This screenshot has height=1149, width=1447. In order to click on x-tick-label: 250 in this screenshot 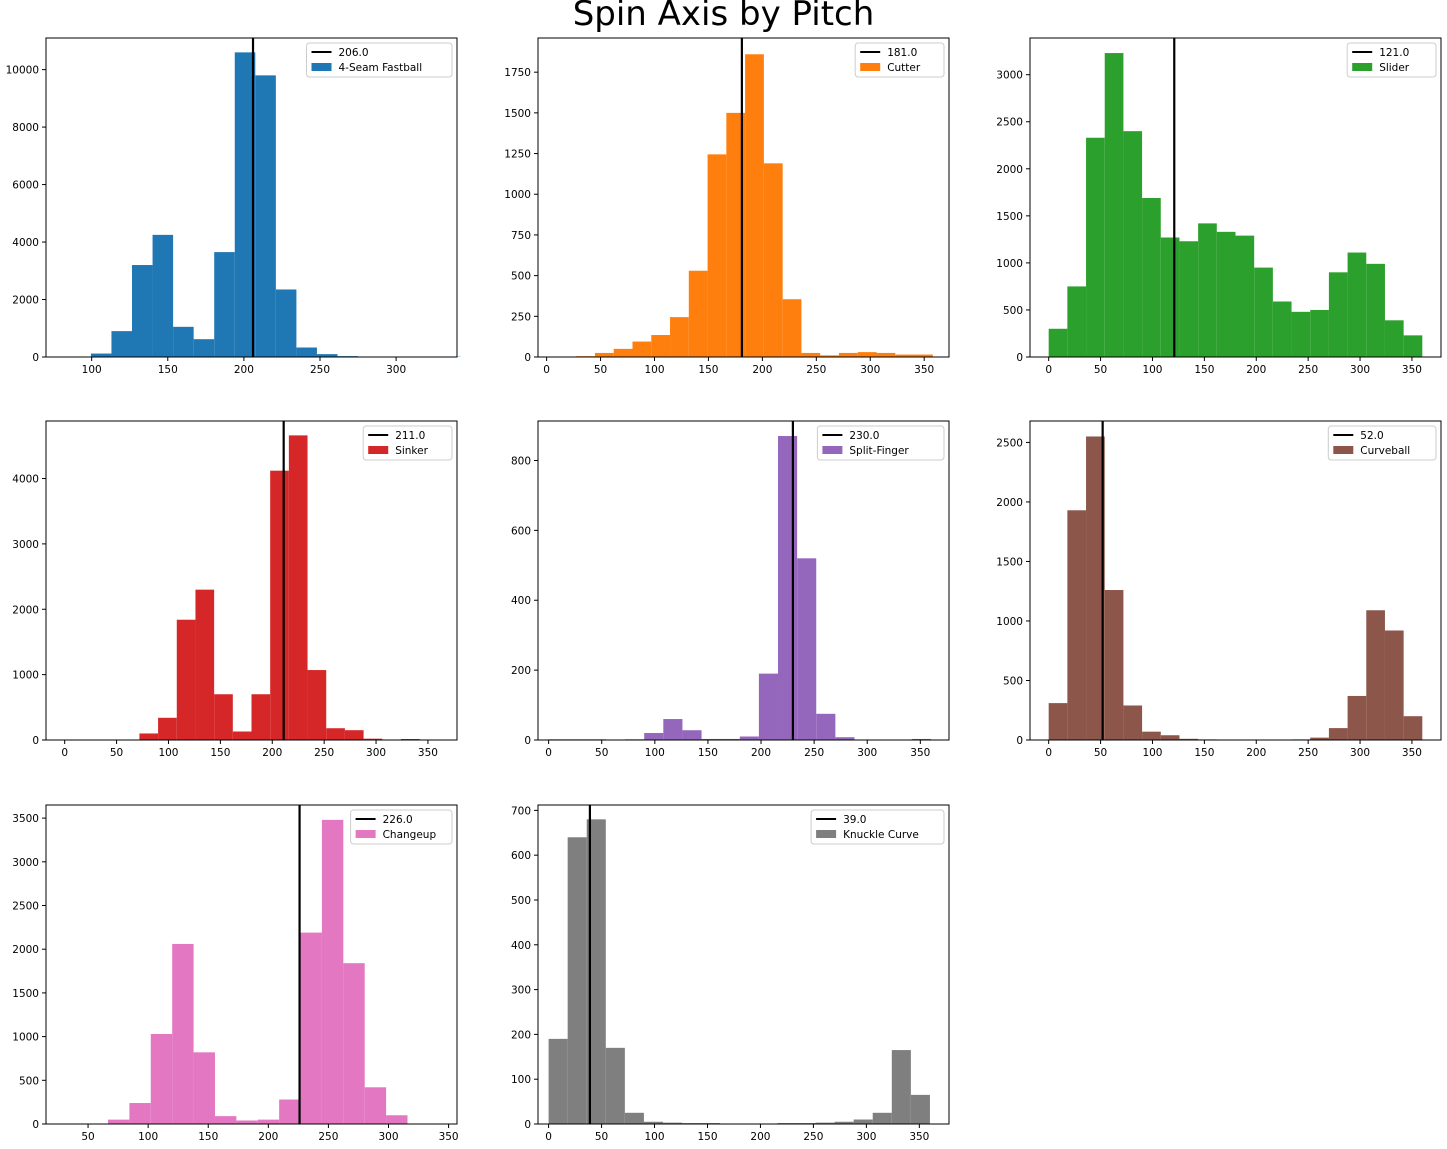, I will do `click(816, 370)`.